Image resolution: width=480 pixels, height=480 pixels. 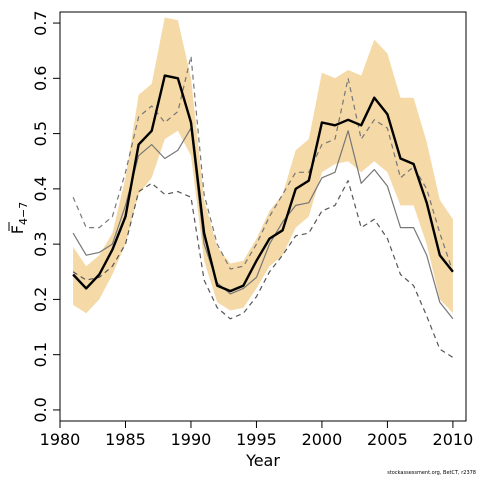 What do you see at coordinates (60, 439) in the screenshot?
I see `x-tick-label: 1980` at bounding box center [60, 439].